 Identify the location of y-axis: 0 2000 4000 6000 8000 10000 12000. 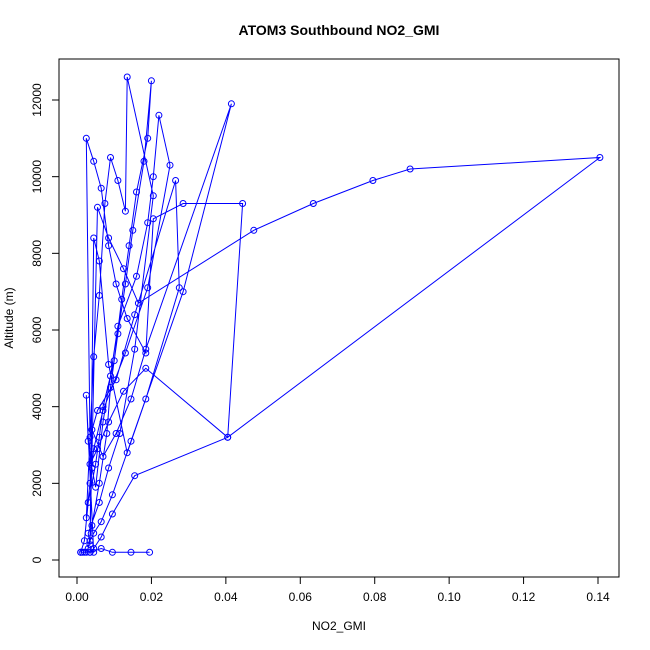
(45, 323).